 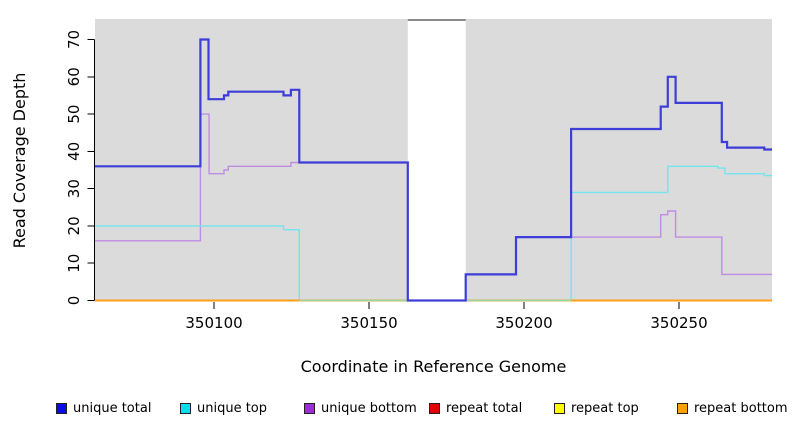 What do you see at coordinates (74, 114) in the screenshot?
I see `y-tick-label: 50` at bounding box center [74, 114].